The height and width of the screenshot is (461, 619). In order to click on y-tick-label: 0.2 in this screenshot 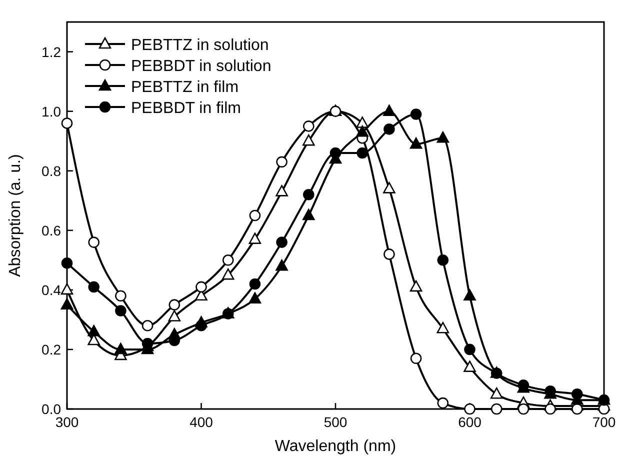, I will do `click(52, 349)`.